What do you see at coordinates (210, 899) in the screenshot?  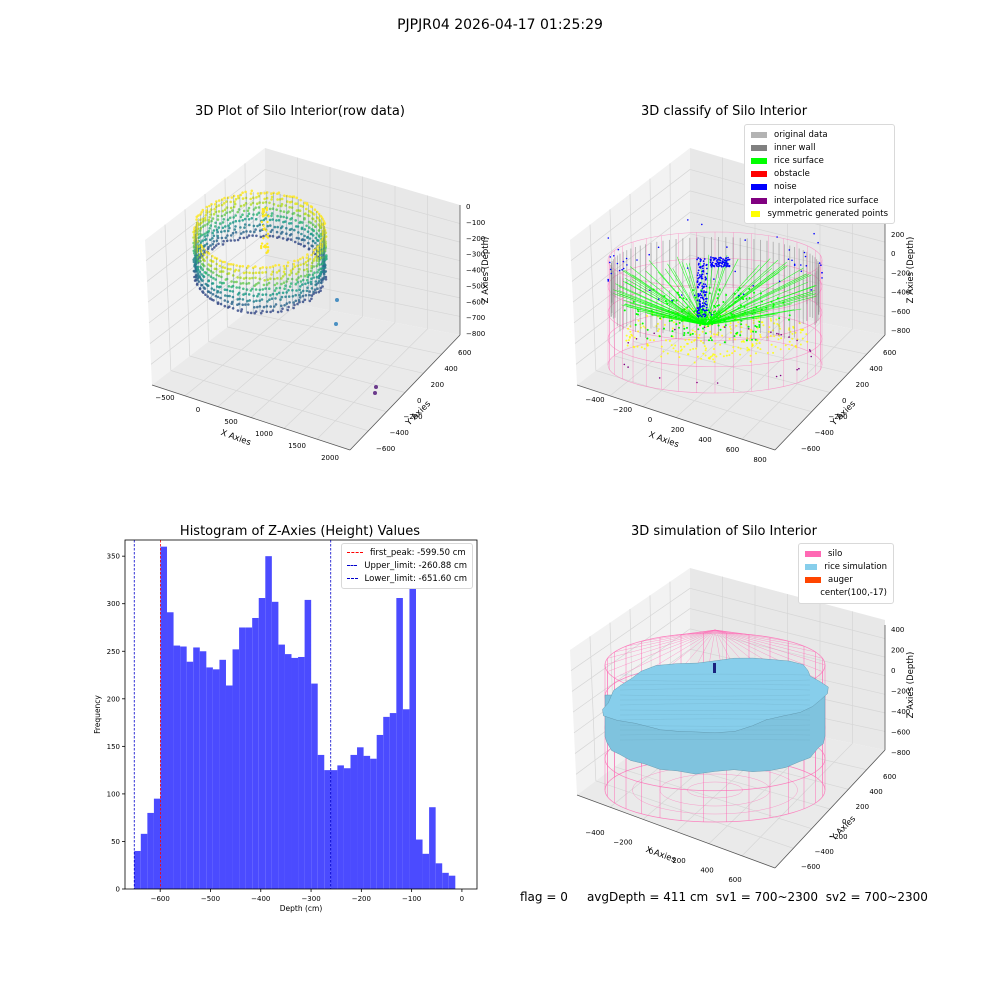 I see `x-tick-label: −500` at bounding box center [210, 899].